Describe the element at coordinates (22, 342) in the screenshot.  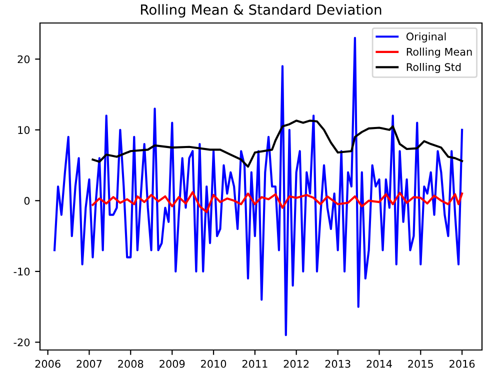
I see `y-tick-label: -20` at that location.